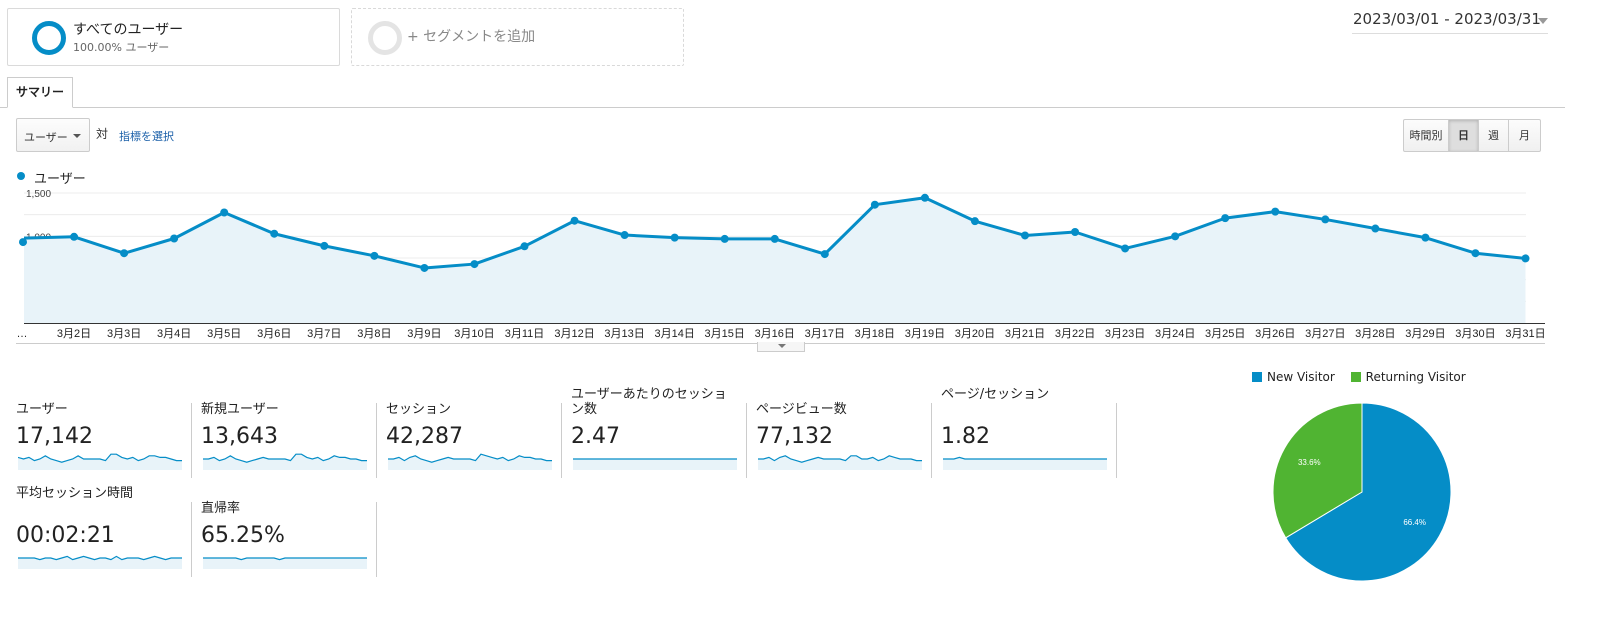 The height and width of the screenshot is (625, 1619). Describe the element at coordinates (1355, 377) in the screenshot. I see `legend-swatch-returning` at that location.